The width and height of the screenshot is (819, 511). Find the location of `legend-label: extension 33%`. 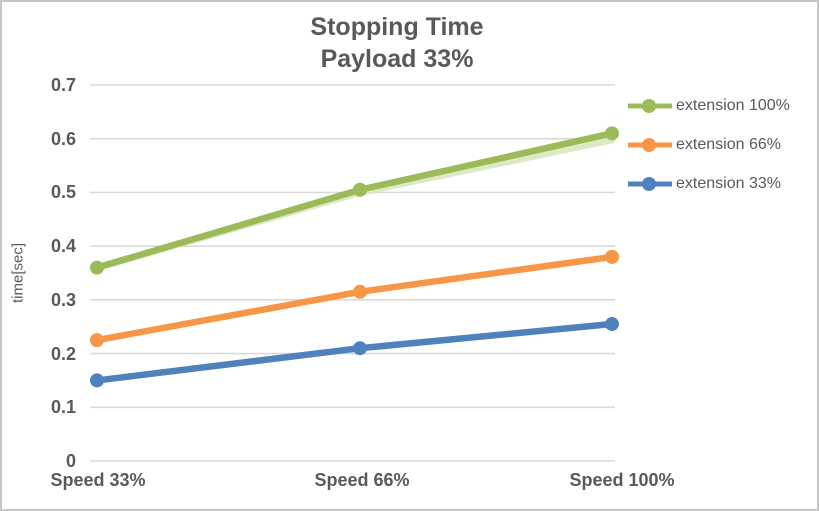

legend-label: extension 33% is located at coordinates (728, 183).